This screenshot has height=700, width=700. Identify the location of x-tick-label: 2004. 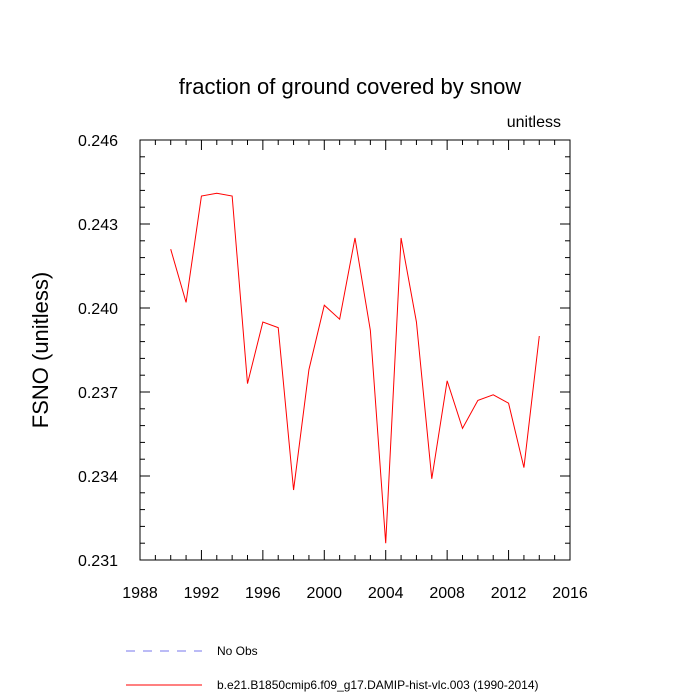
(386, 593).